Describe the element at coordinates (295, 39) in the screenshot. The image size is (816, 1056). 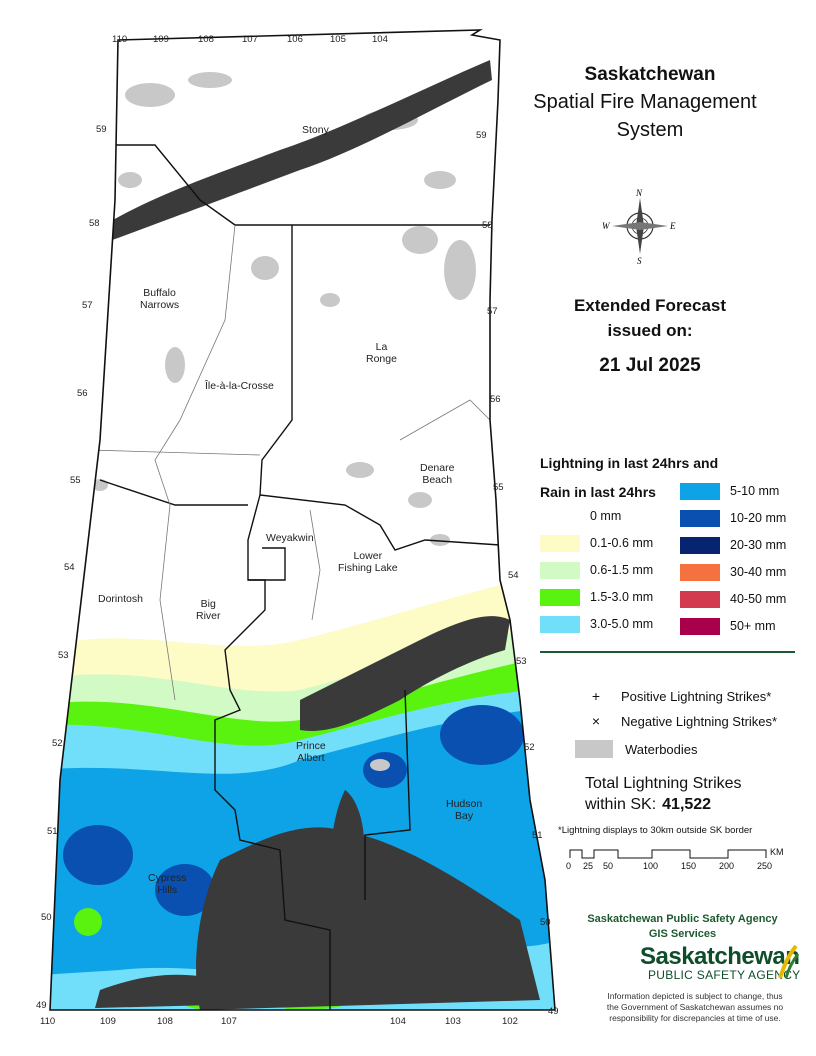
I see `longitude-label: 106` at that location.